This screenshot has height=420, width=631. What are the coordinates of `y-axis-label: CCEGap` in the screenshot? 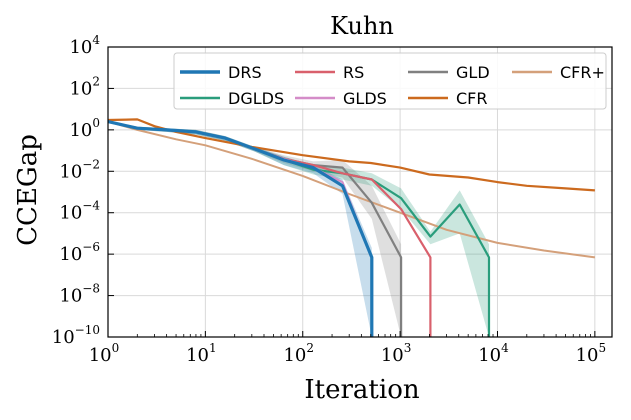 It's located at (28, 190).